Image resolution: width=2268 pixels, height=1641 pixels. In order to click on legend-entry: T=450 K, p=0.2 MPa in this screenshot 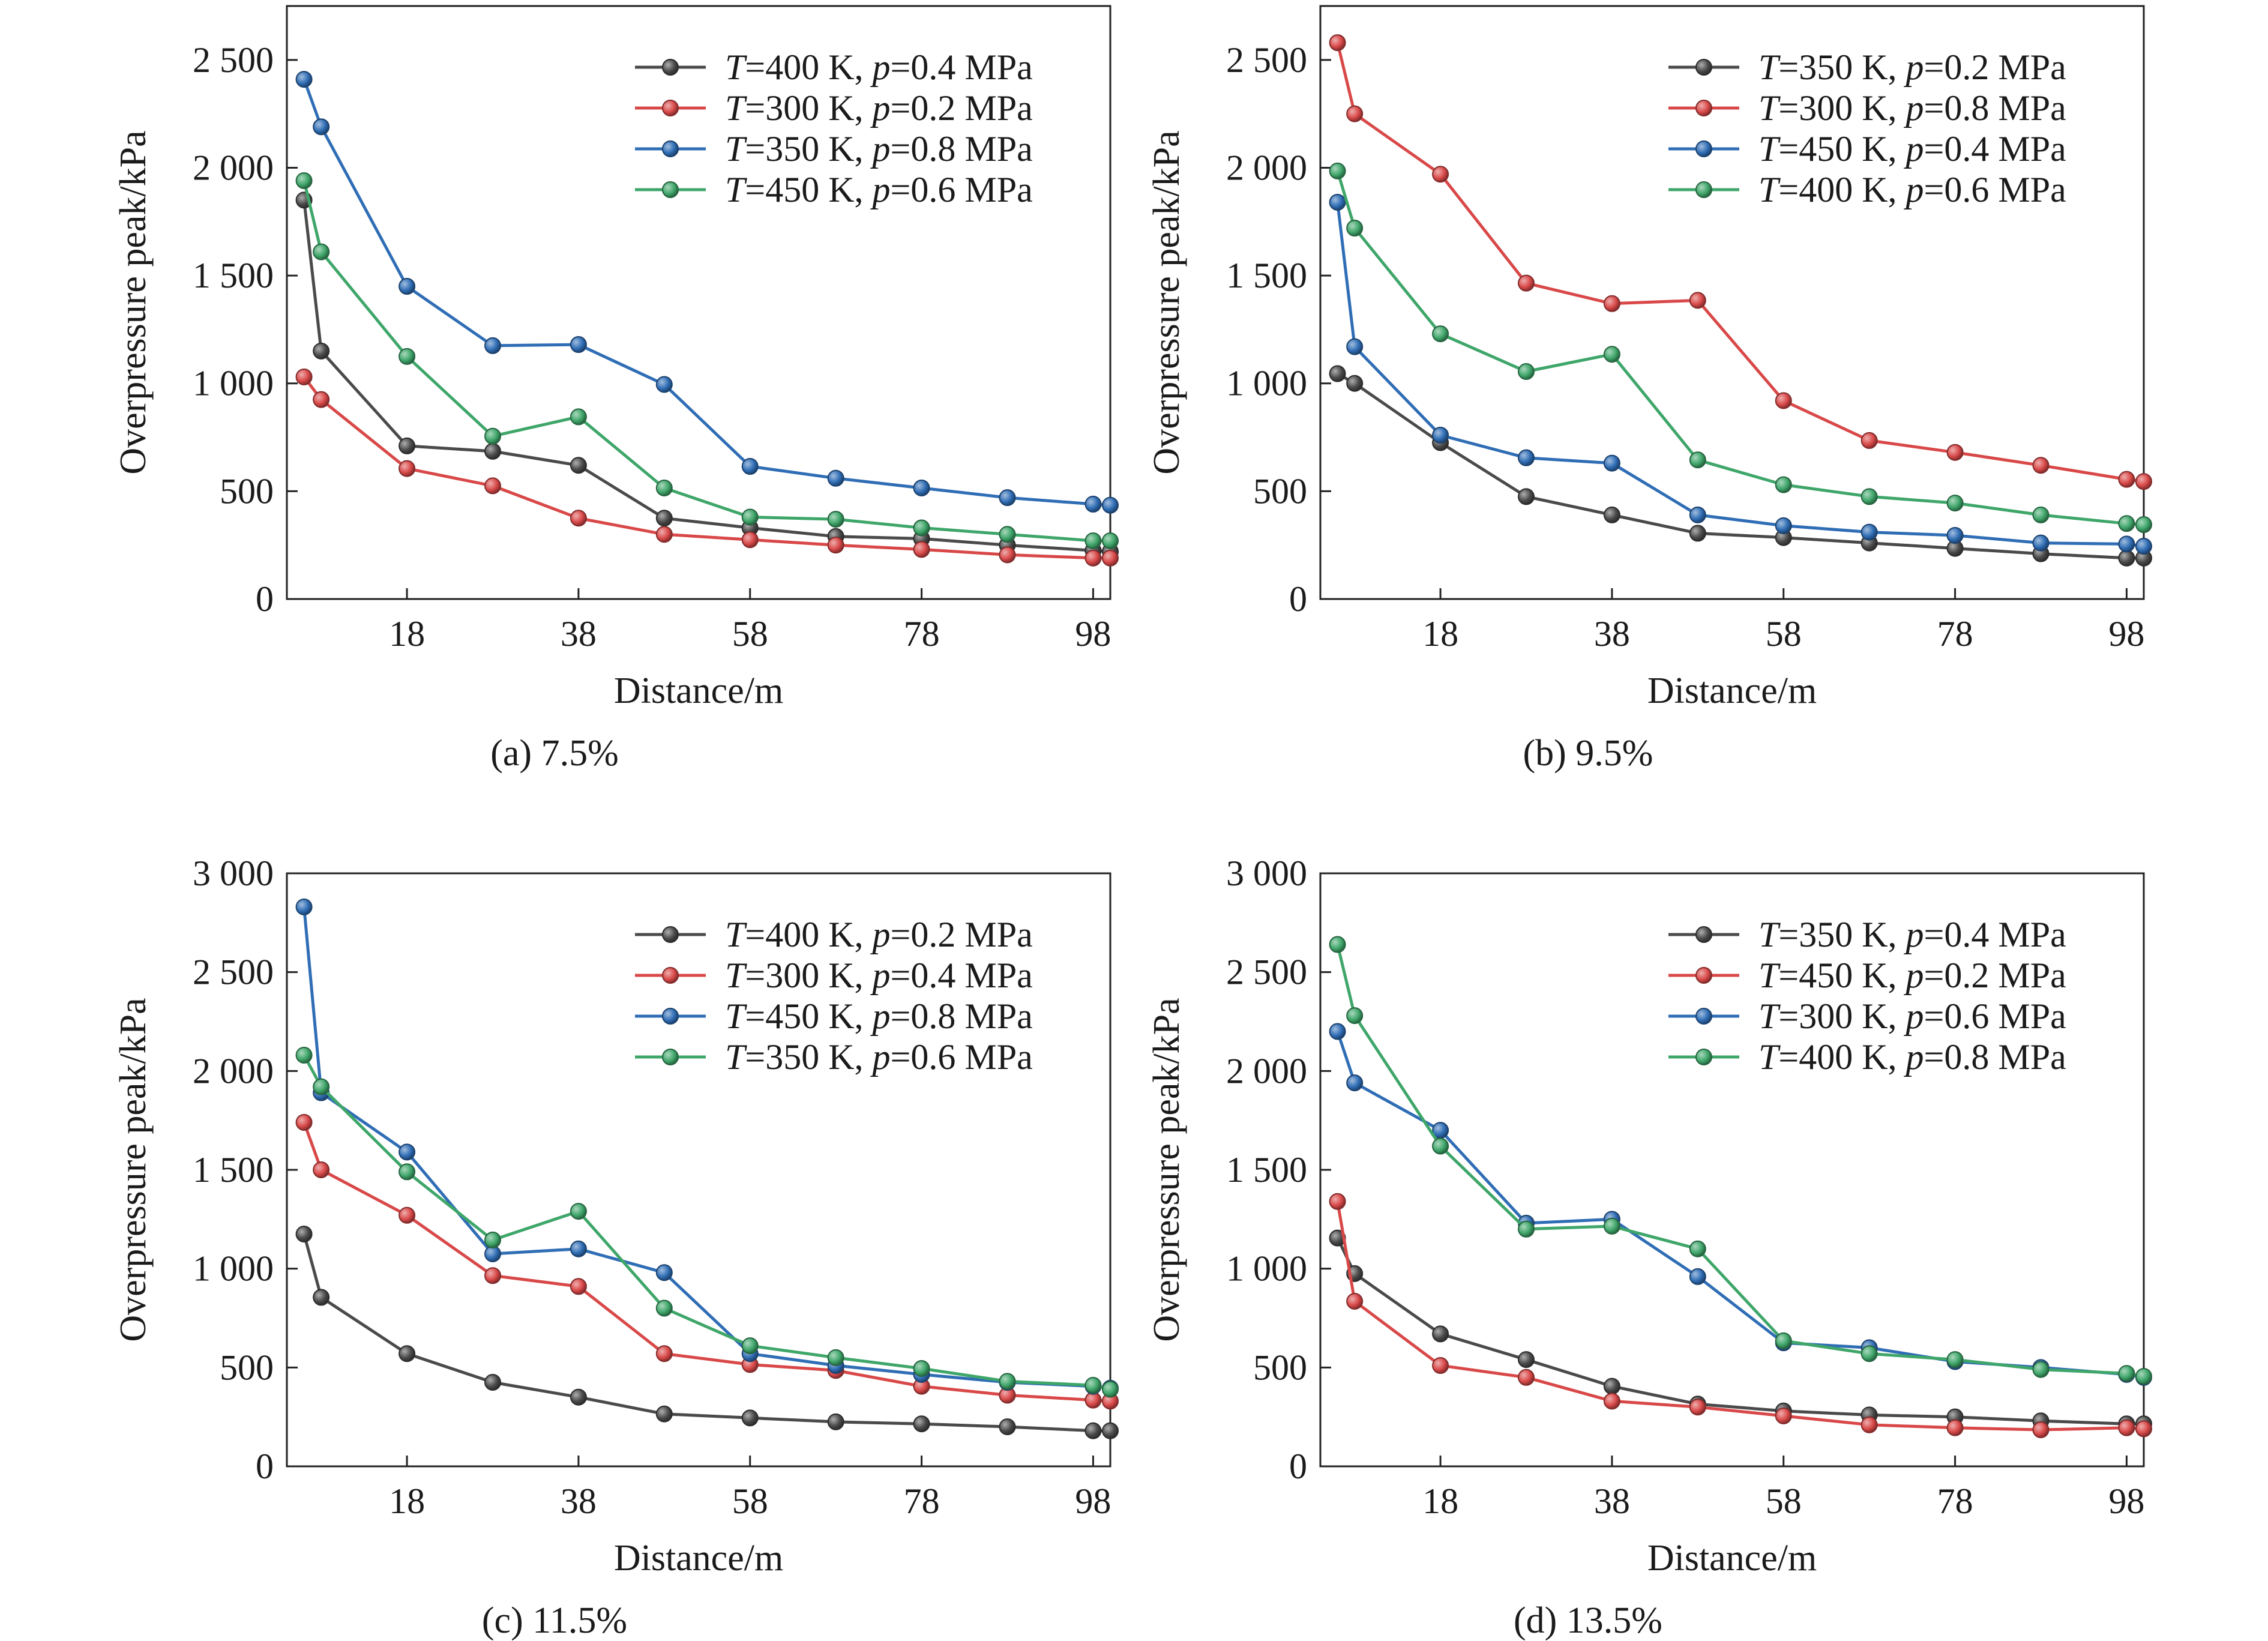, I will do `click(1867, 975)`.